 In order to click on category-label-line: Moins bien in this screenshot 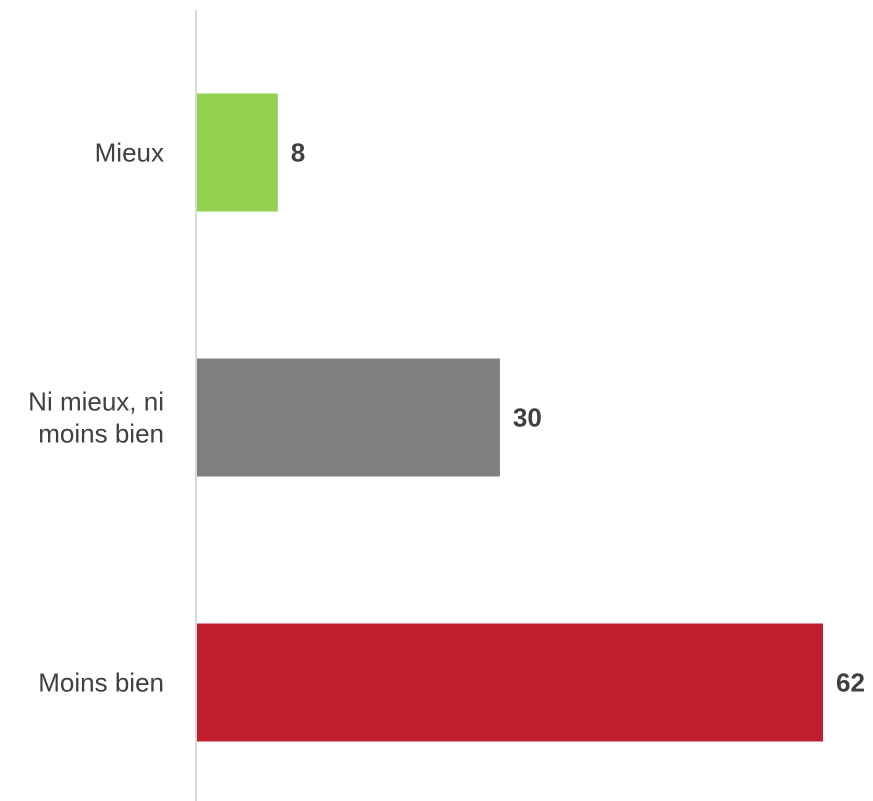, I will do `click(101, 683)`.